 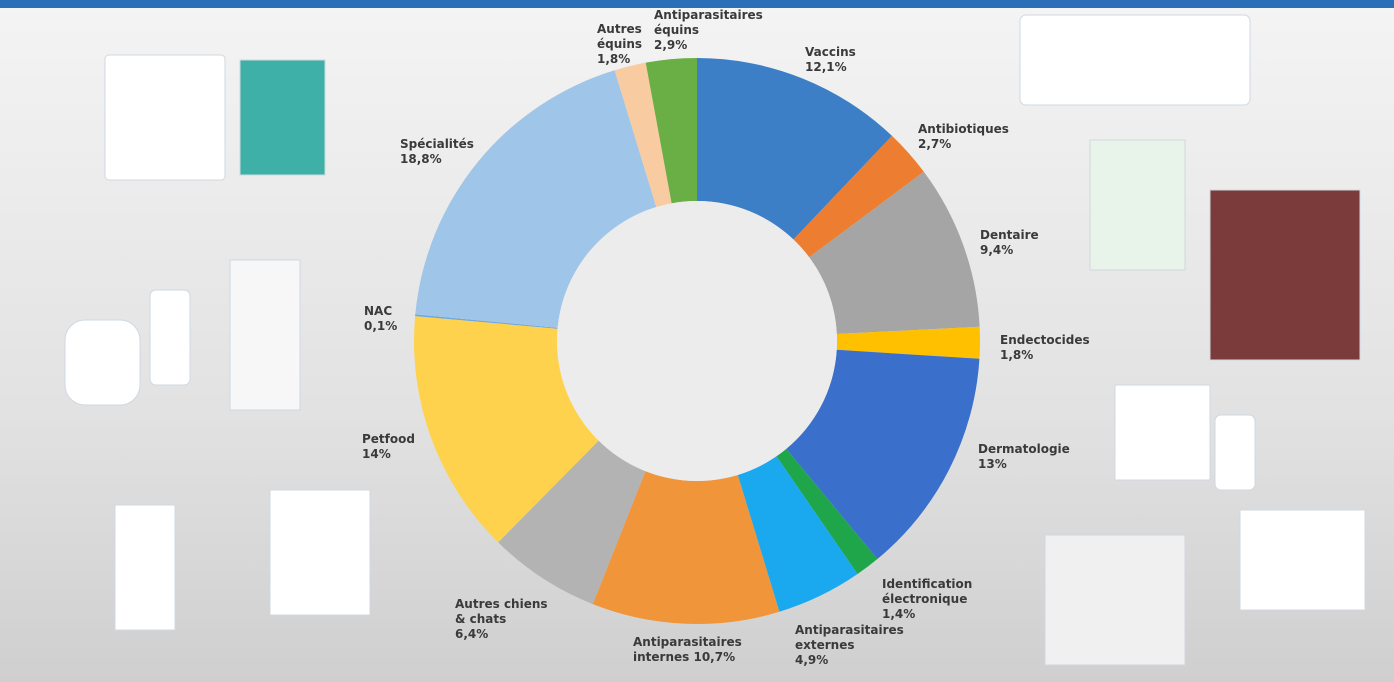 What do you see at coordinates (992, 464) in the screenshot?
I see `value-label: 13%` at bounding box center [992, 464].